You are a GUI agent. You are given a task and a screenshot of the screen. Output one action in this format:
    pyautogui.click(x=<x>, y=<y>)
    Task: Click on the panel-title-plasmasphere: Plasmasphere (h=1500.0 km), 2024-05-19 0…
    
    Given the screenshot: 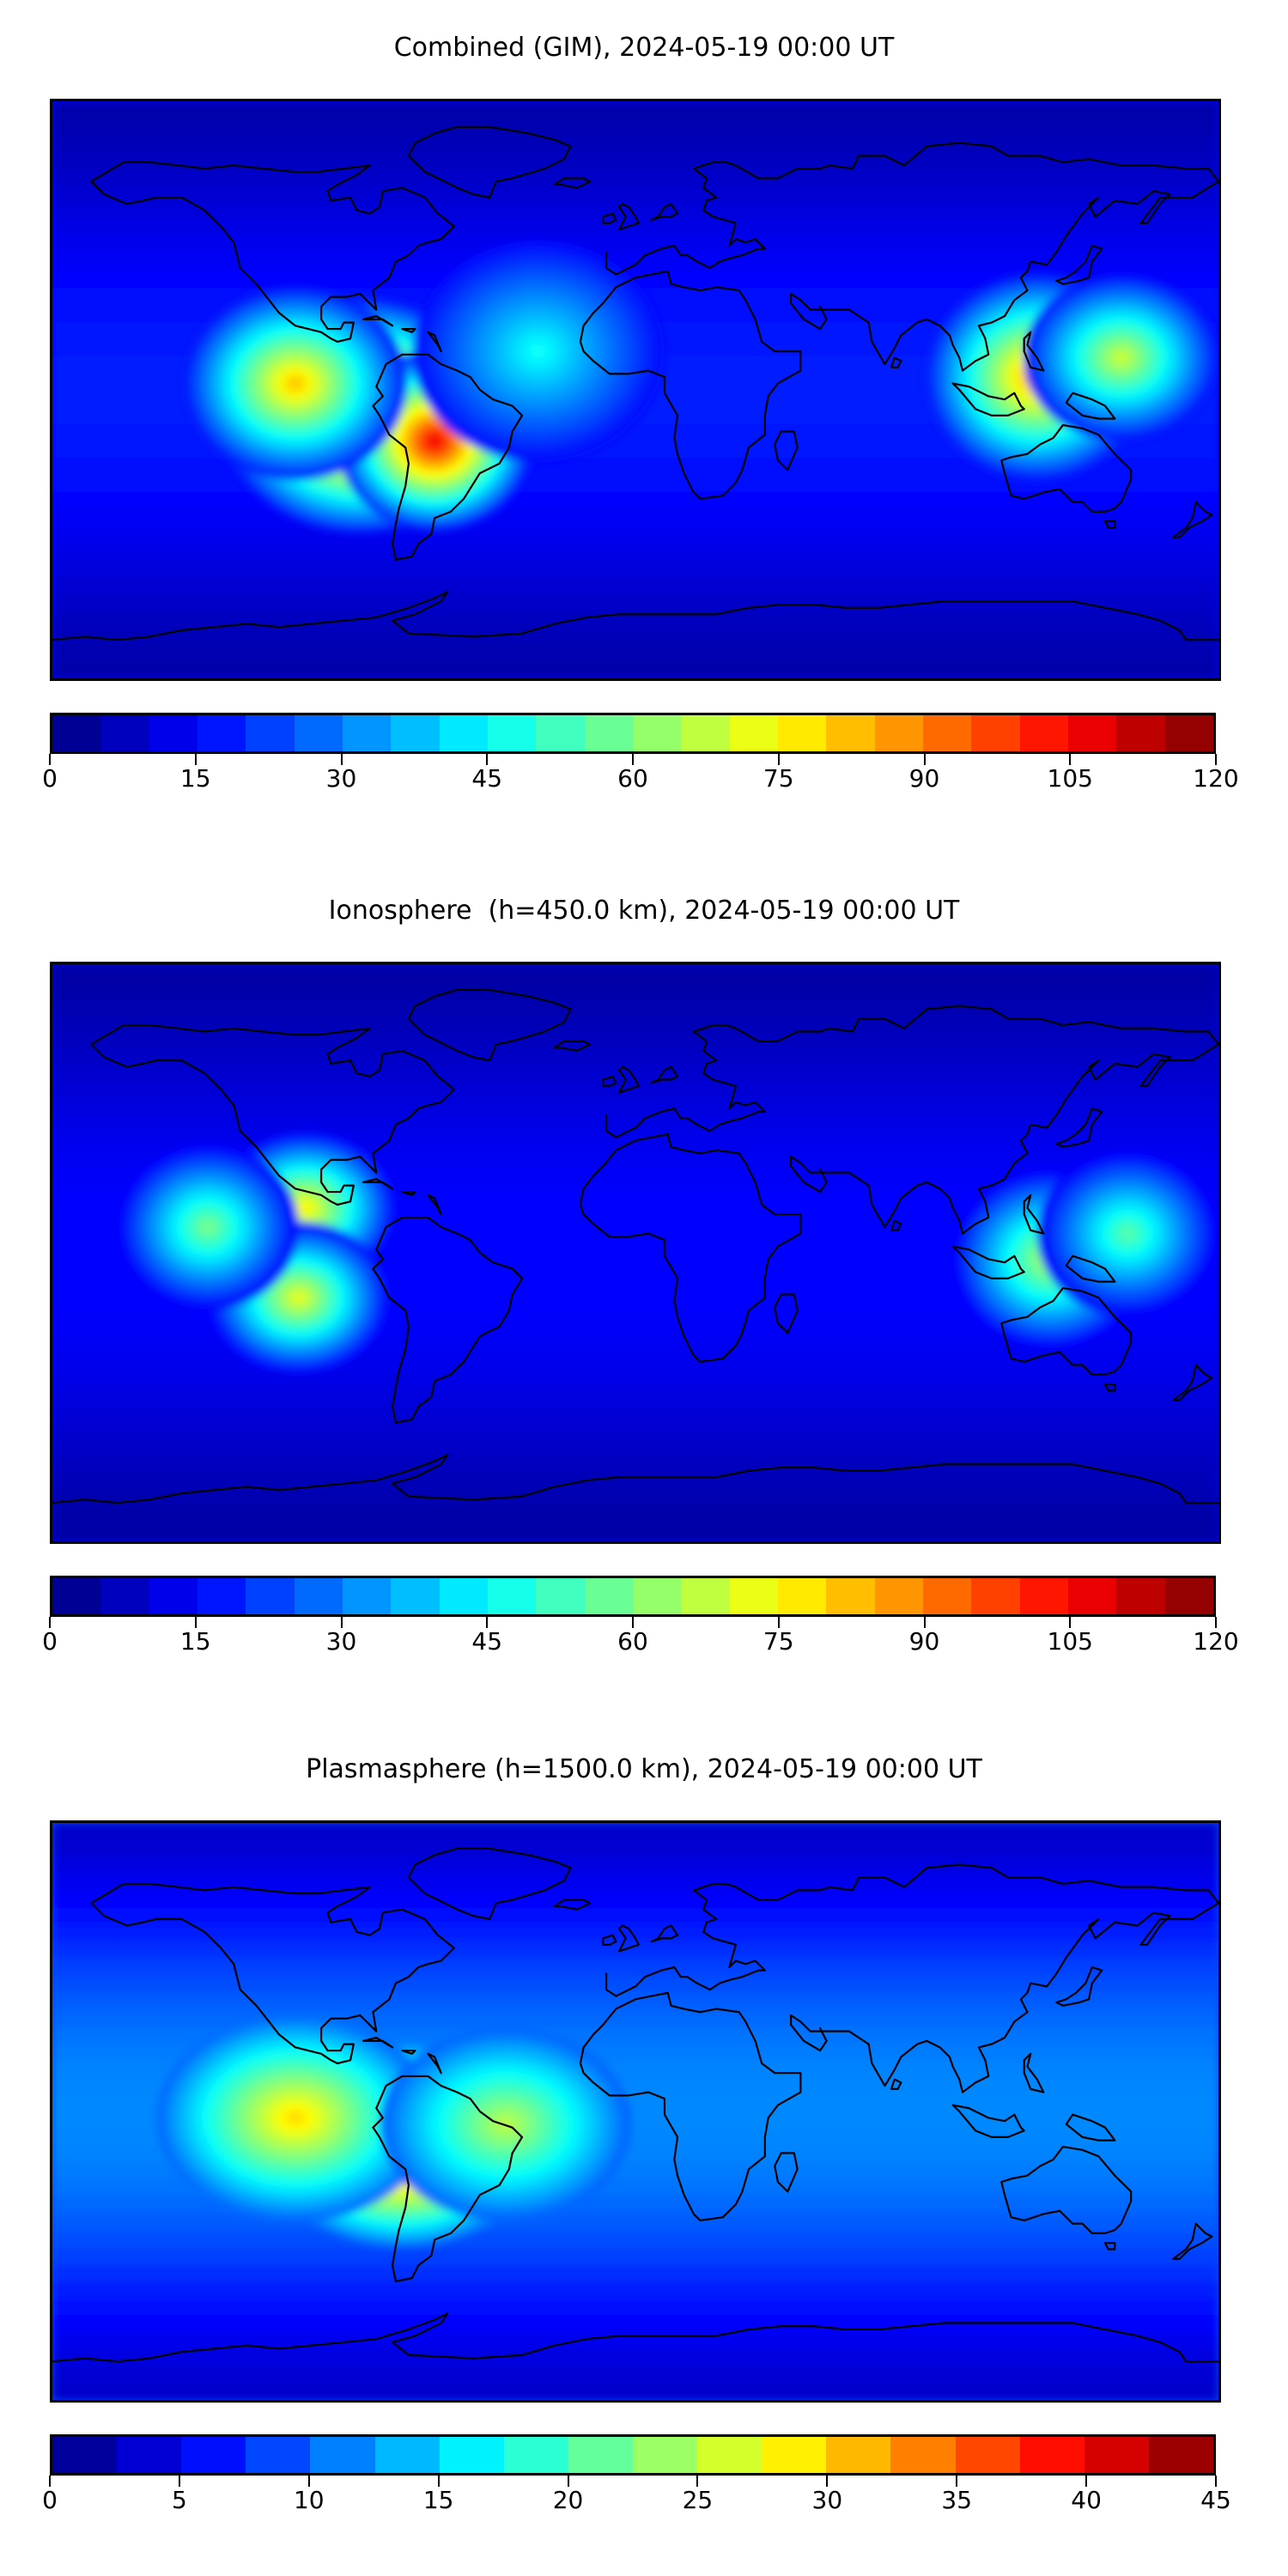 What is the action you would take?
    pyautogui.click(x=644, y=1769)
    